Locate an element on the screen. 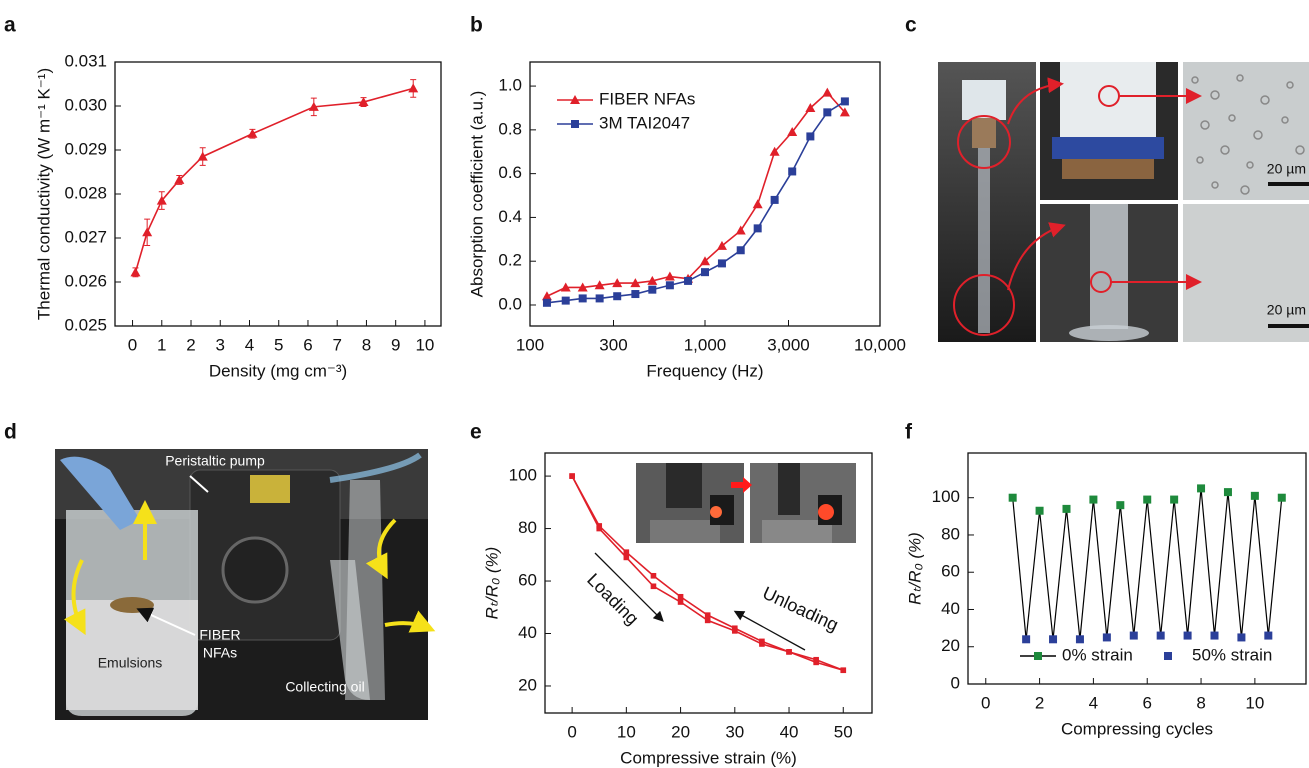 Image resolution: width=1309 pixels, height=768 pixels. x-tick-label: 50 is located at coordinates (843, 731).